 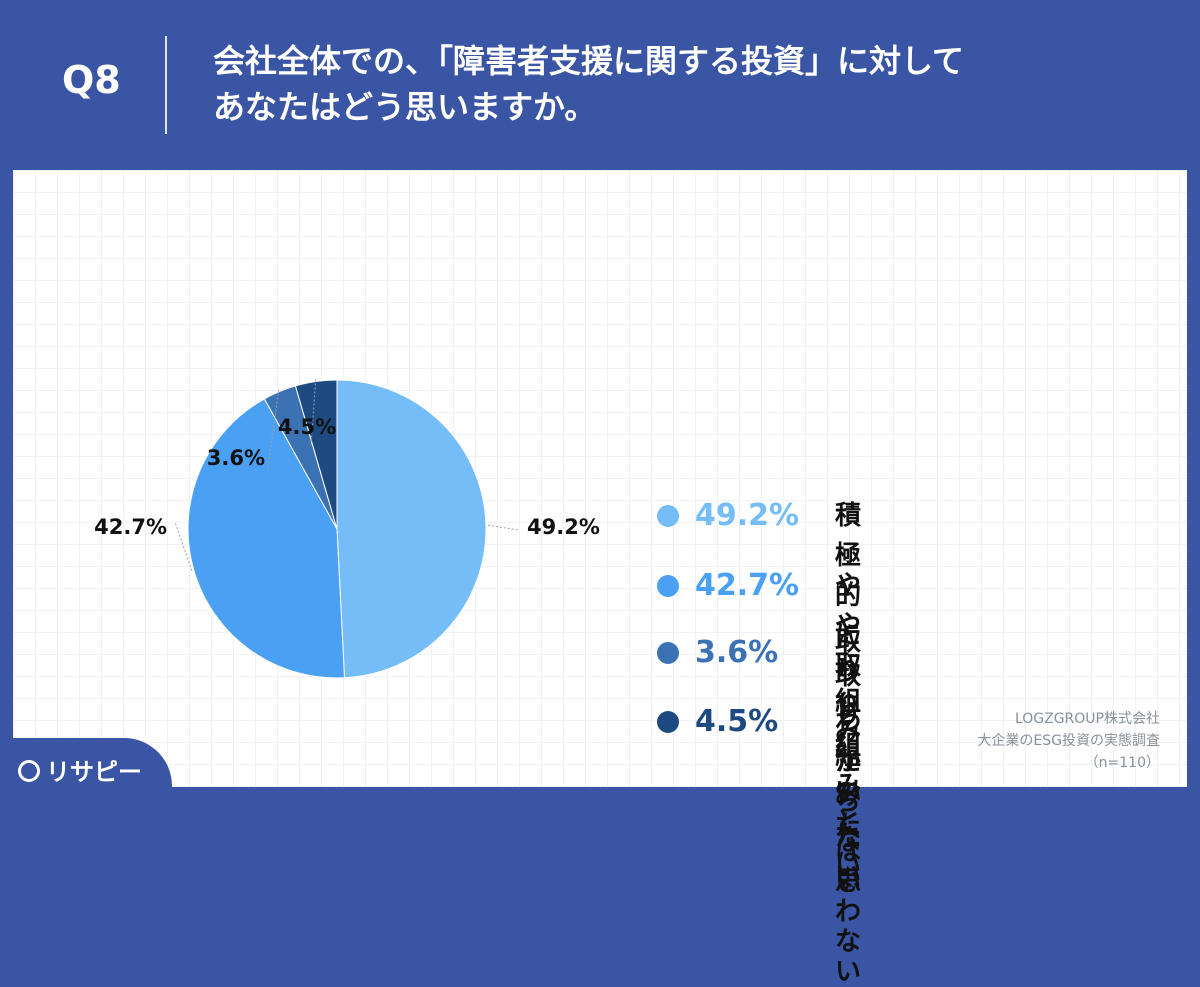 What do you see at coordinates (747, 515) in the screenshot?
I see `legend-pct: 49.2%` at bounding box center [747, 515].